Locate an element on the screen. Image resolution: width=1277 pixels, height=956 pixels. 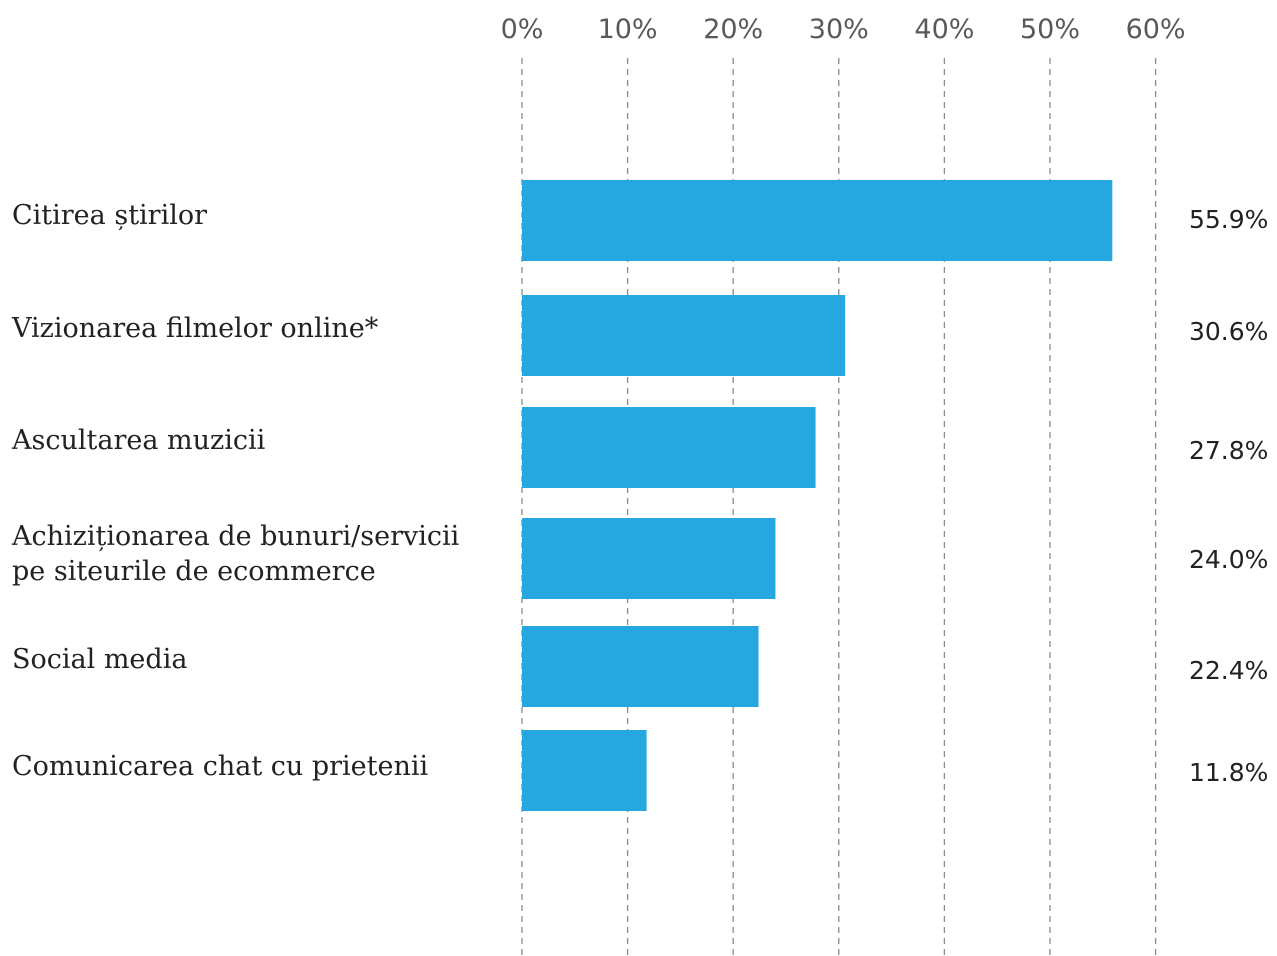
category-label-line: Comunicarea chat cu prietenii is located at coordinates (220, 766).